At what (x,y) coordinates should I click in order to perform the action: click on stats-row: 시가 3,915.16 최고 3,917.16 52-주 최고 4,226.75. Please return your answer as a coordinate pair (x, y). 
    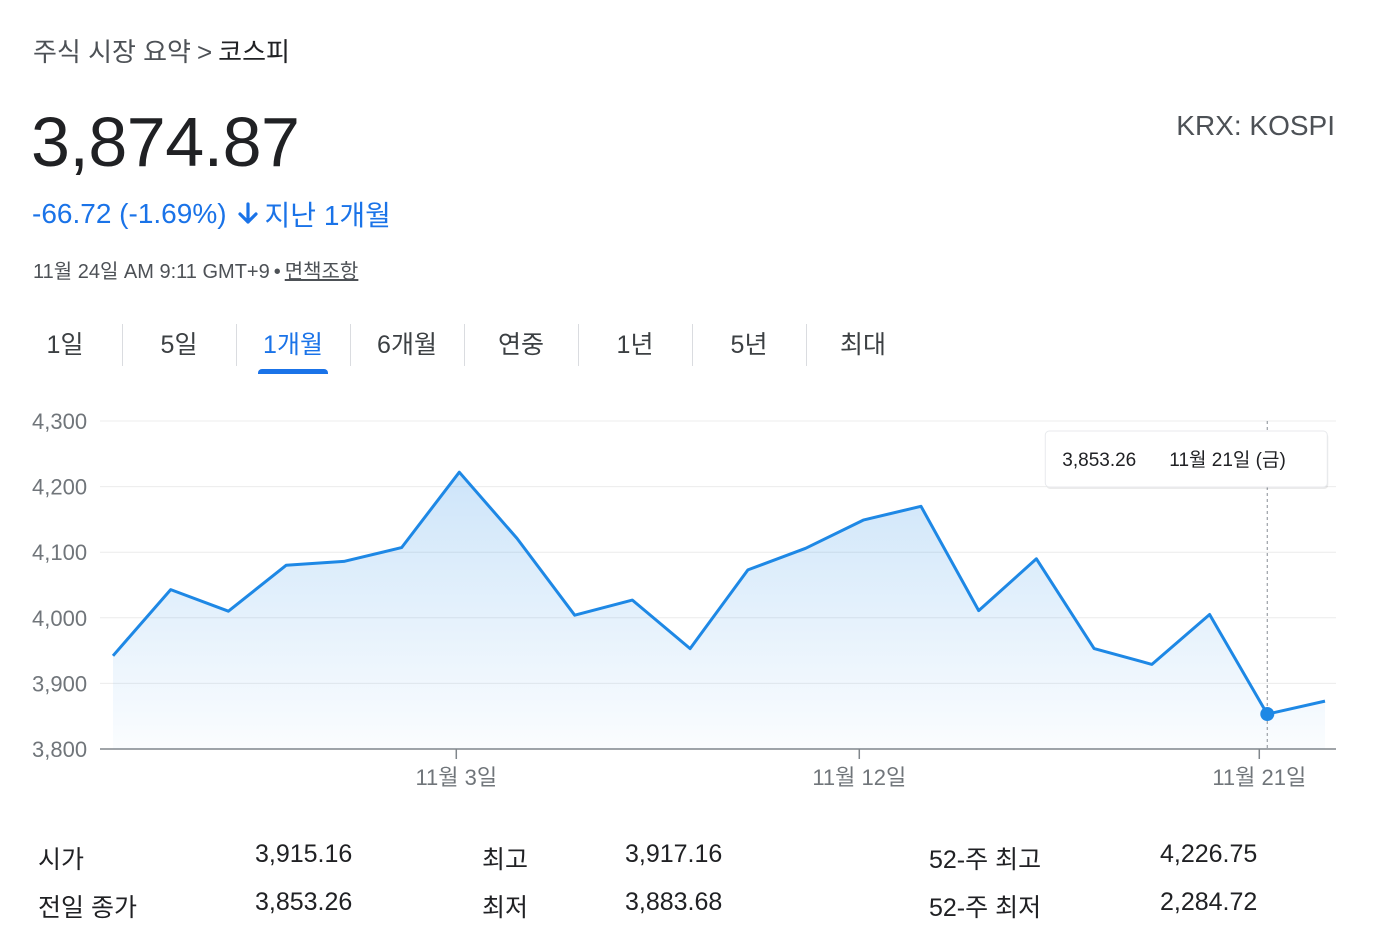
    Looking at the image, I should click on (698, 856).